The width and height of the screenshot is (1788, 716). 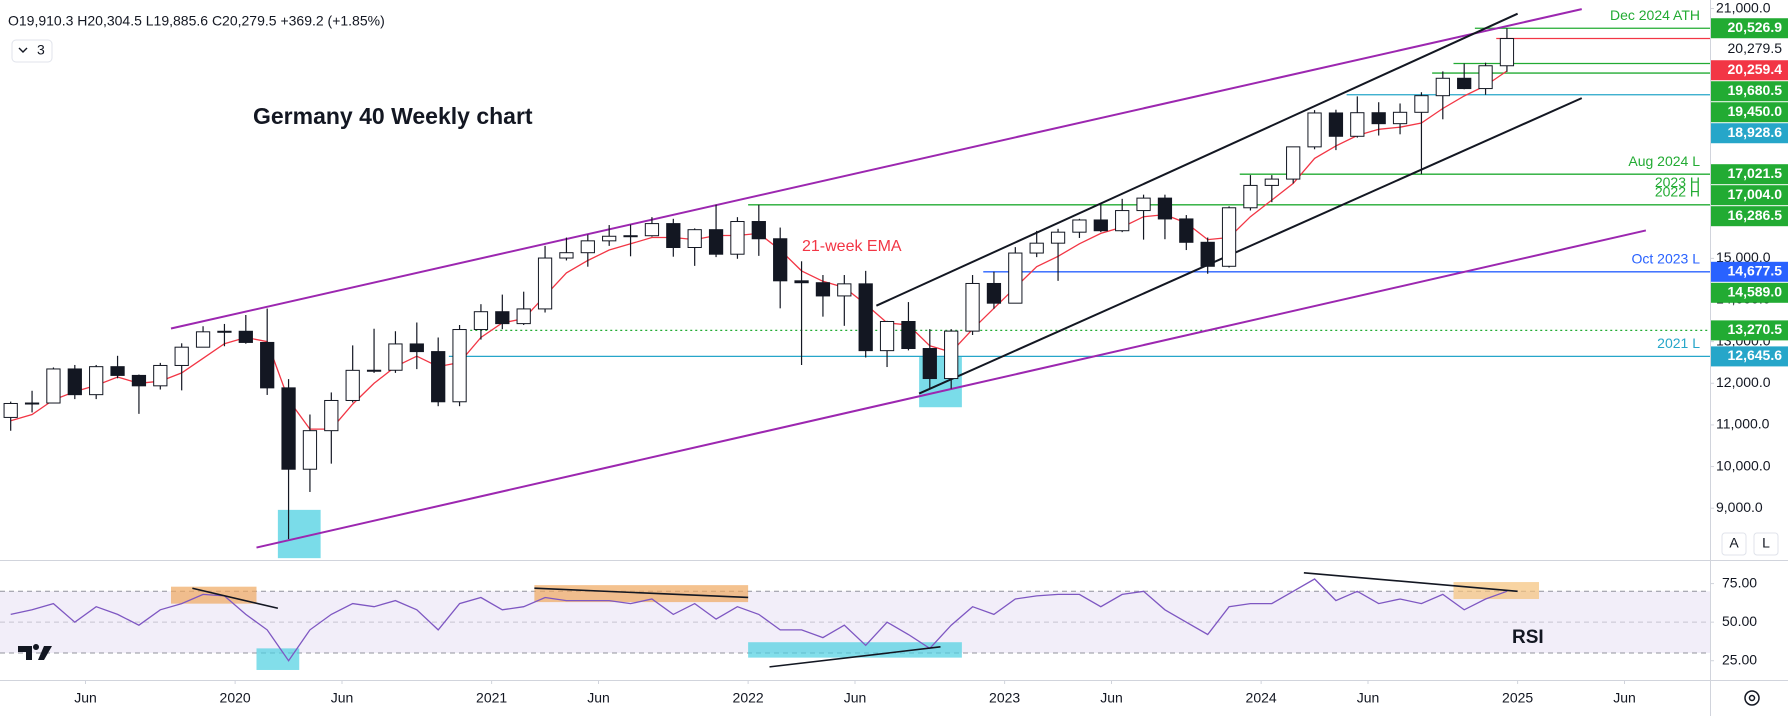 I want to click on x-tick-label: 2025, so click(x=1517, y=698).